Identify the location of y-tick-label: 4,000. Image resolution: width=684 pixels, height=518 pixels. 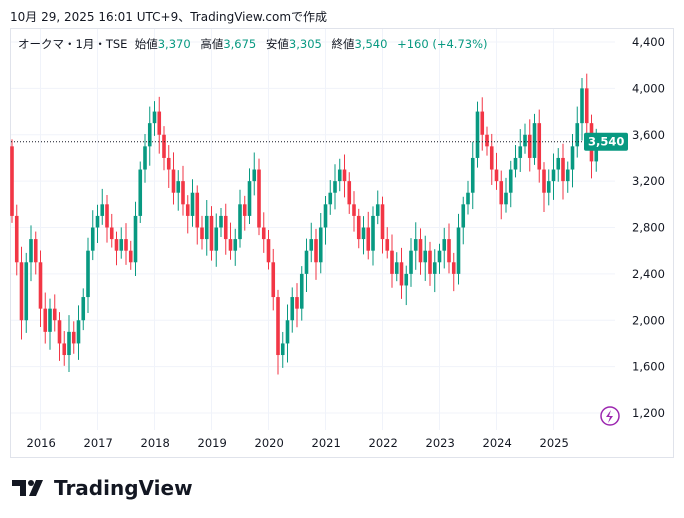
(648, 88).